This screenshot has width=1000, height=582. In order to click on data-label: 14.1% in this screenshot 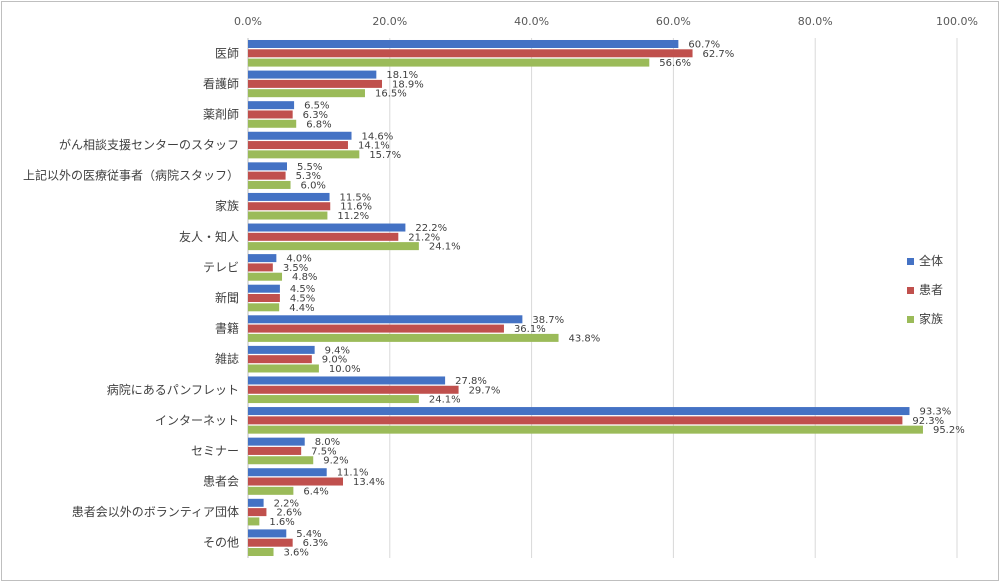, I will do `click(374, 146)`.